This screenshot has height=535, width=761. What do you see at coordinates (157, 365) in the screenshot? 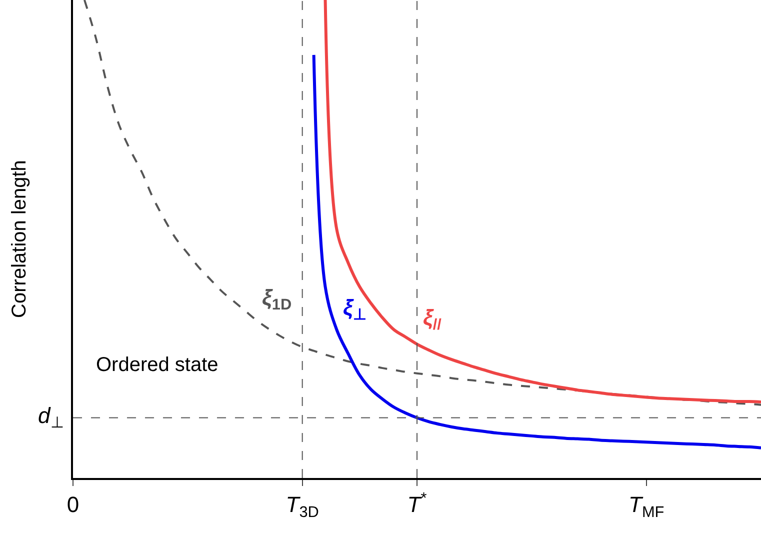
I see `annotation: Ordered state` at bounding box center [157, 365].